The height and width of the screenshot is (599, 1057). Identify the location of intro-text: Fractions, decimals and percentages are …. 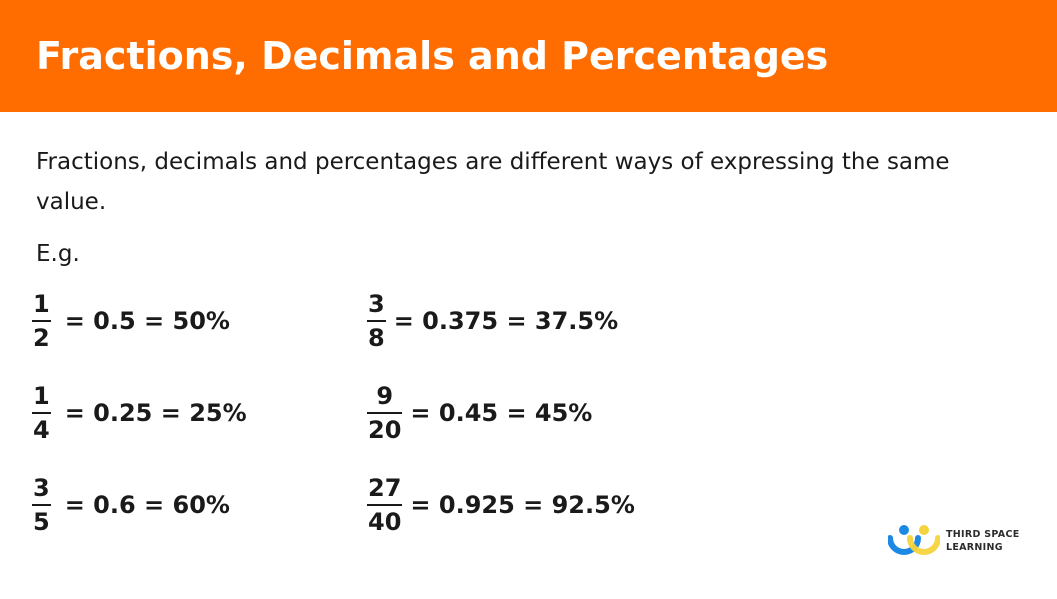
(493, 182).